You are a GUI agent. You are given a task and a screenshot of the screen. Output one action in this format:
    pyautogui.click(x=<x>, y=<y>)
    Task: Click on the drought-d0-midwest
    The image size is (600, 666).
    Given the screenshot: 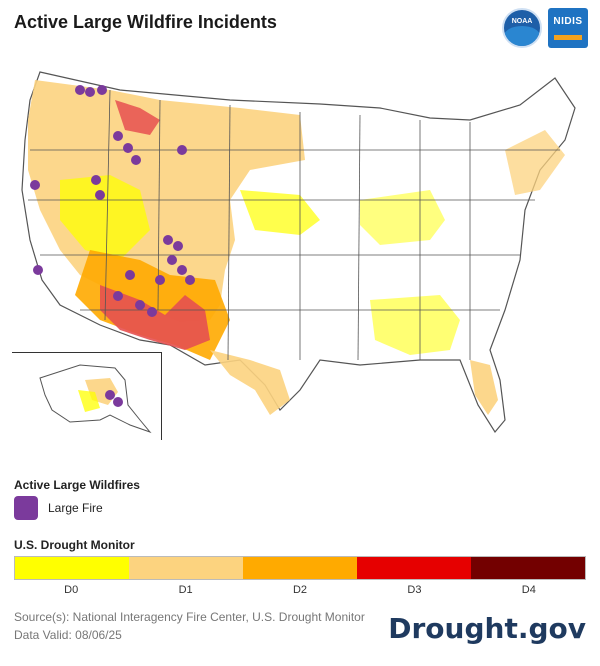 What is the action you would take?
    pyautogui.click(x=402, y=217)
    